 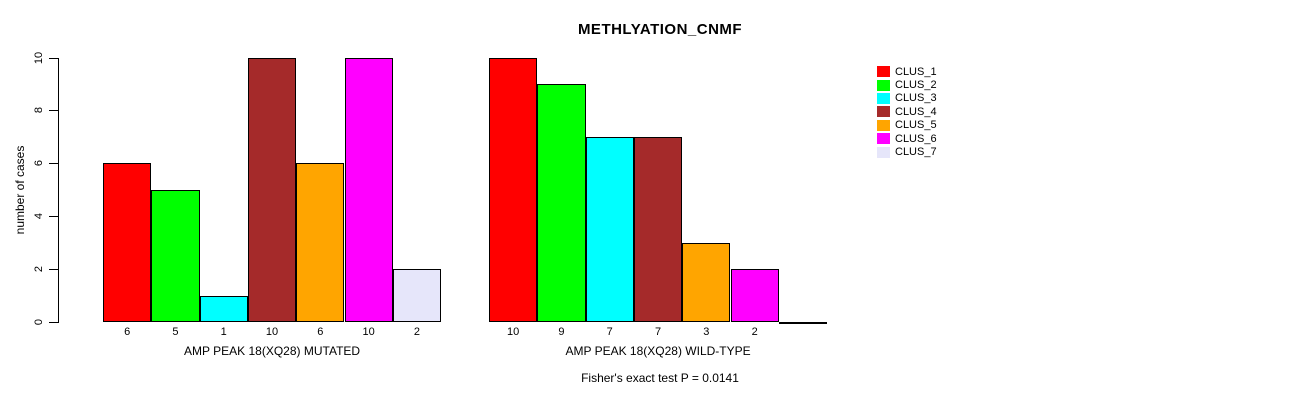 I want to click on legend-item: CLUS_5, so click(x=907, y=125).